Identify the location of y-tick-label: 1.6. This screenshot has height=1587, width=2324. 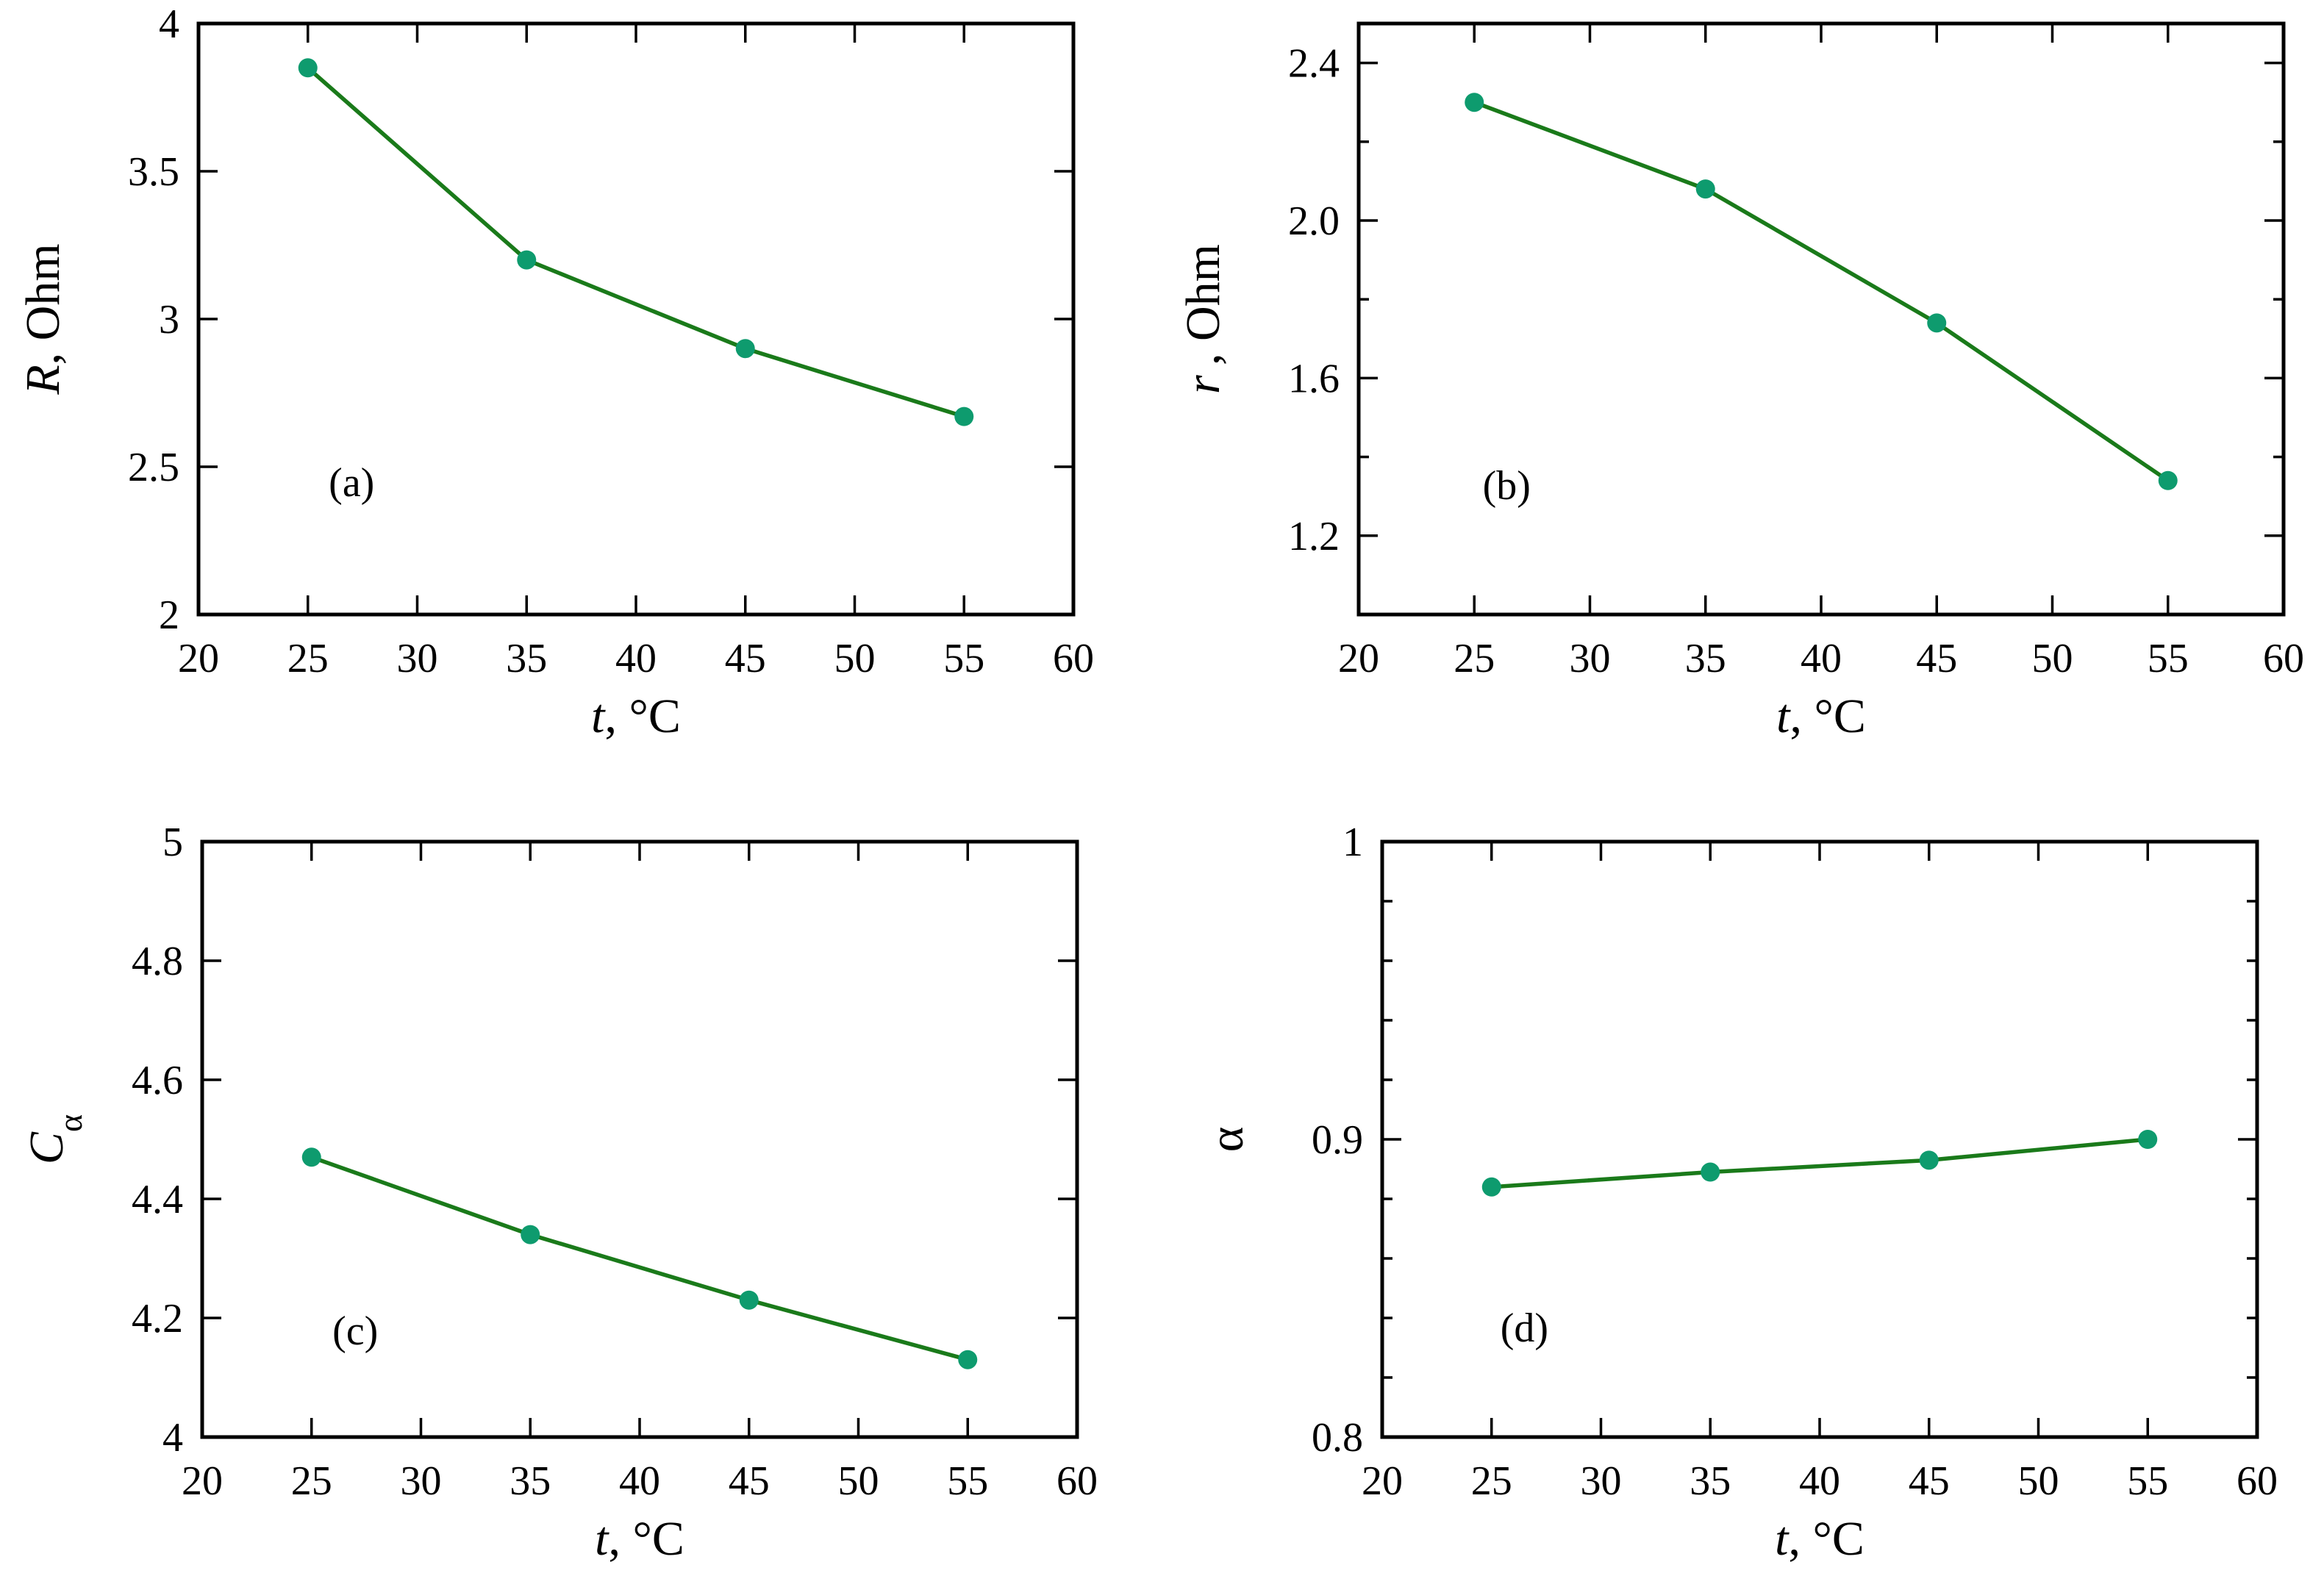
(1314, 378).